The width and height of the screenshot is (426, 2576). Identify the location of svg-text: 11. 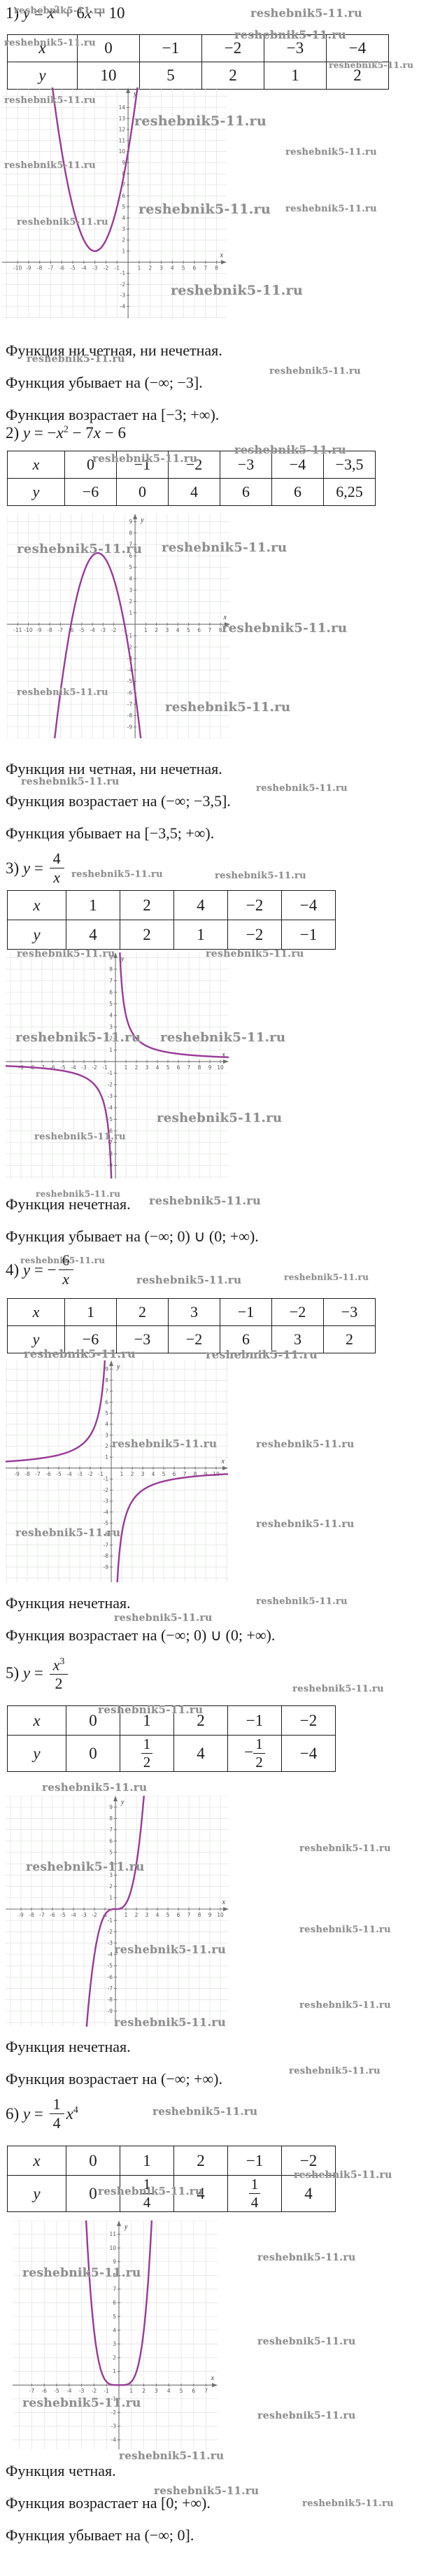
(113, 2234).